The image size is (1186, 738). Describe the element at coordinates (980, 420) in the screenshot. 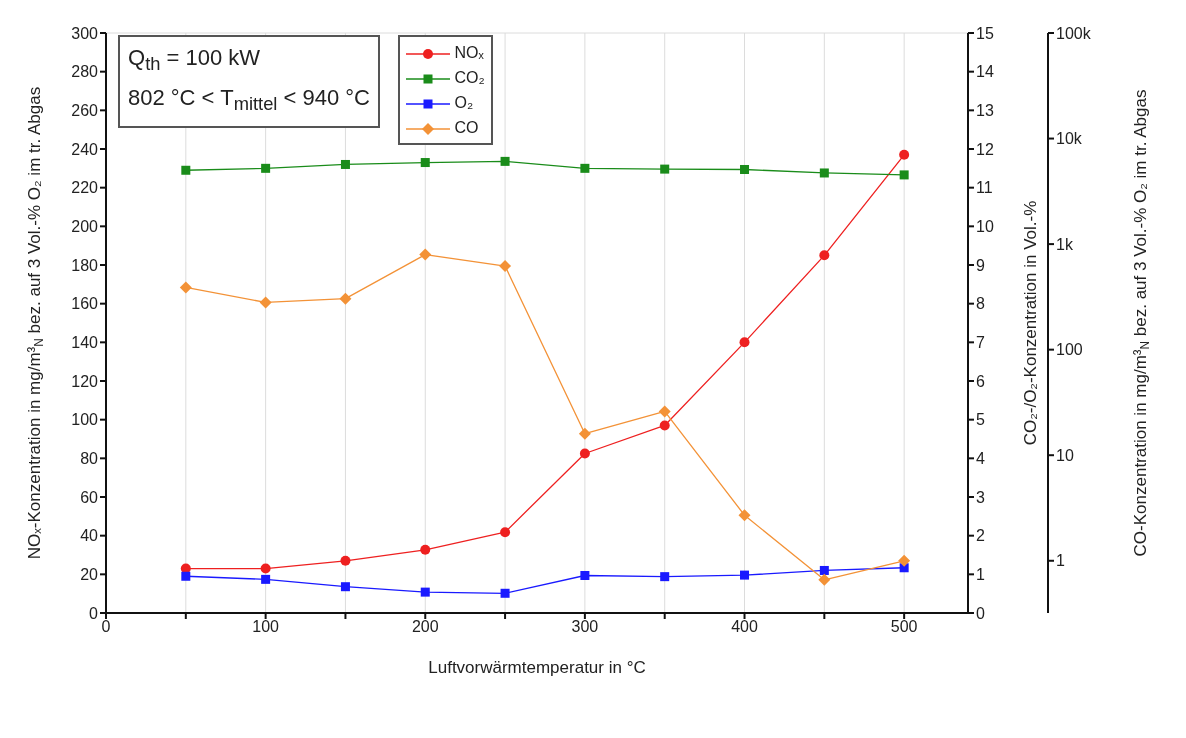

I see `y2-tick-label: 5` at that location.